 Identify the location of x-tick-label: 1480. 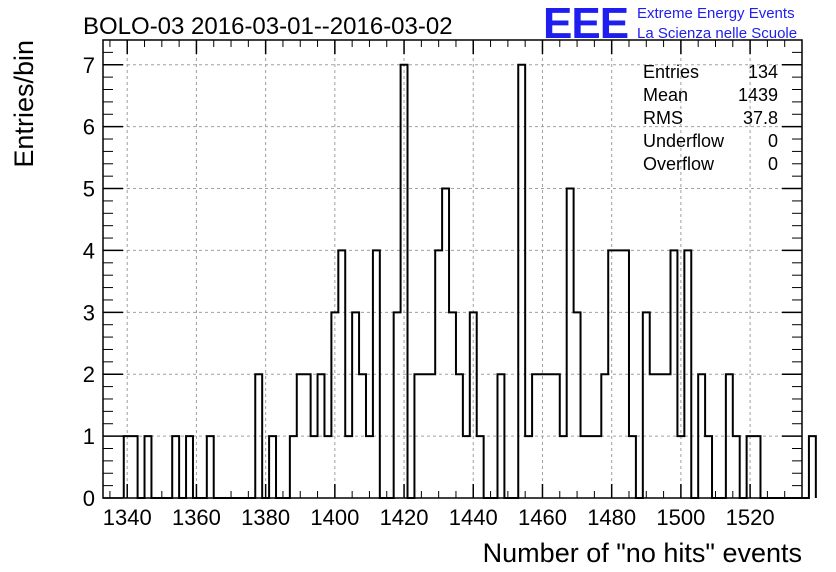
(611, 517).